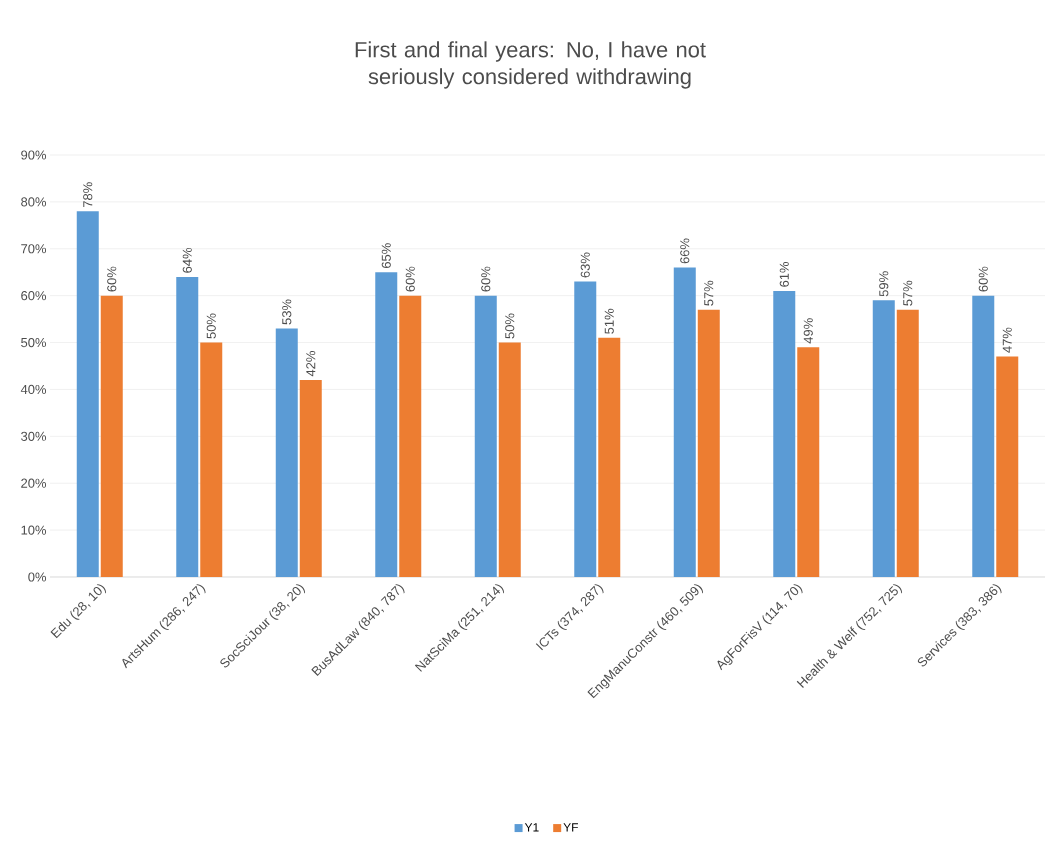  What do you see at coordinates (34, 296) in the screenshot?
I see `y-tick-label: 60%` at bounding box center [34, 296].